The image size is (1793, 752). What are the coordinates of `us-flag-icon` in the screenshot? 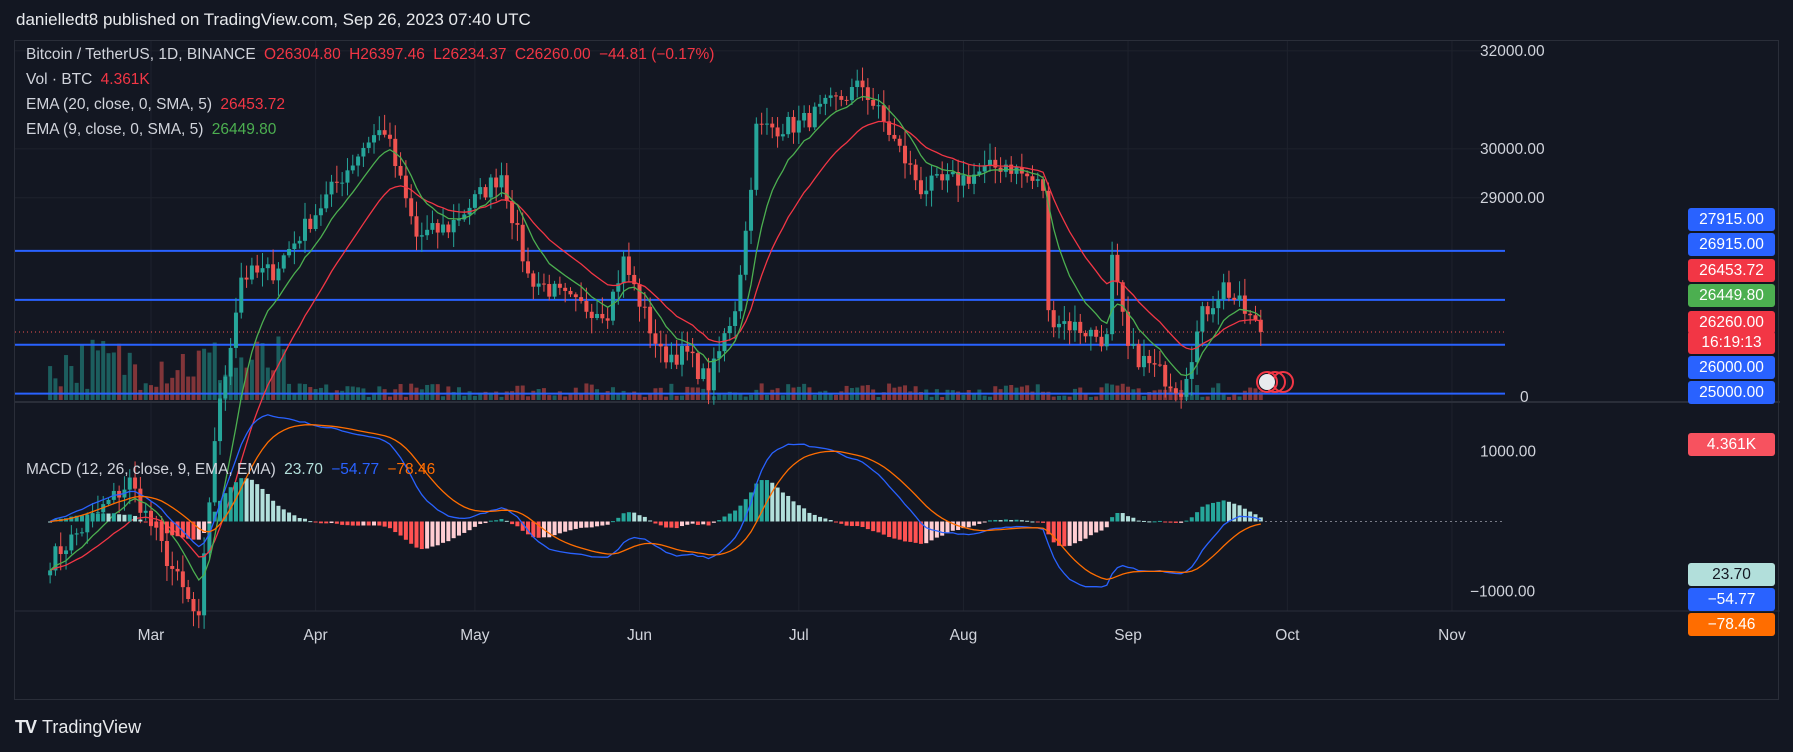 It's located at (1267, 382).